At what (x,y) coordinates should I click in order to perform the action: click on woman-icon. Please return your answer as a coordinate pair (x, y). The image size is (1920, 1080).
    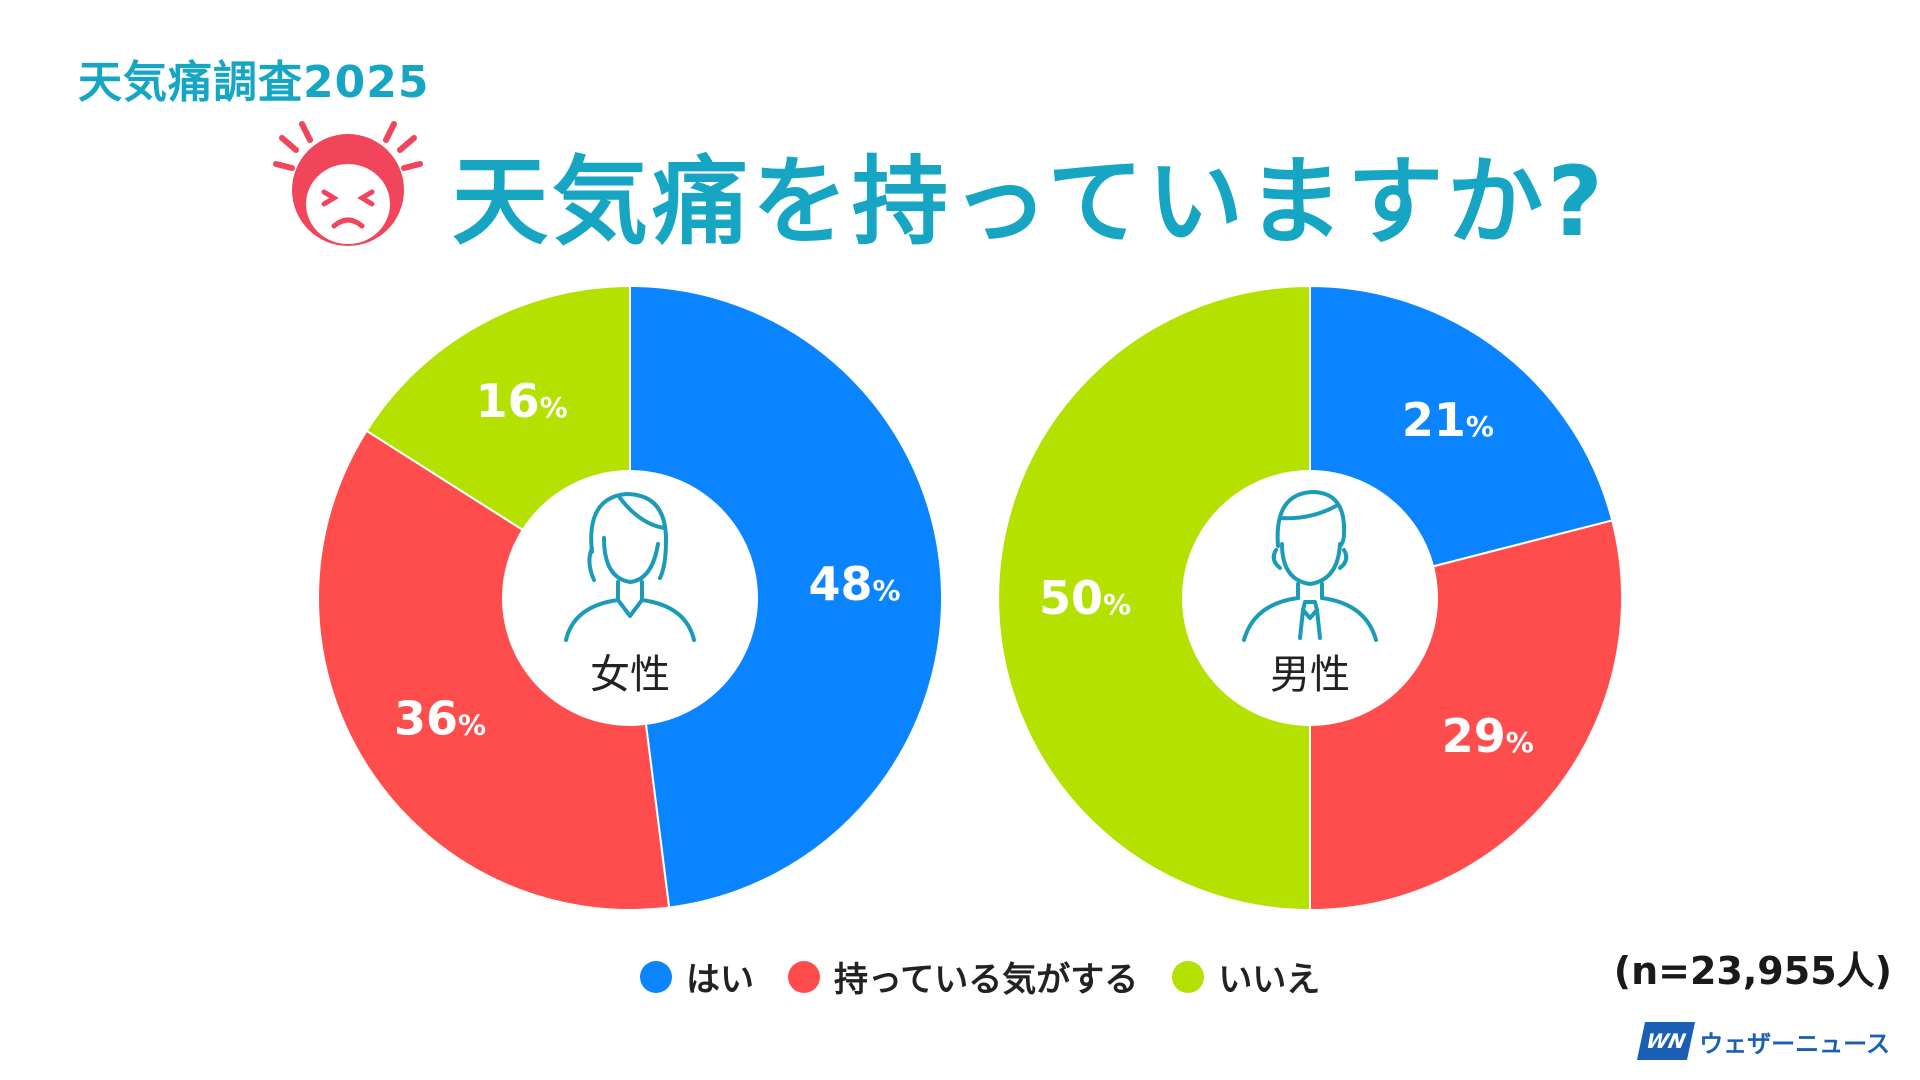
    Looking at the image, I should click on (630, 567).